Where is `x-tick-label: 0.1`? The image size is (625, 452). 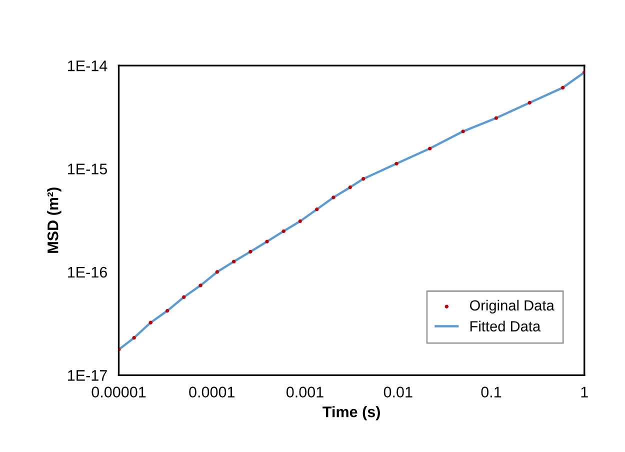 x-tick-label: 0.1 is located at coordinates (491, 392).